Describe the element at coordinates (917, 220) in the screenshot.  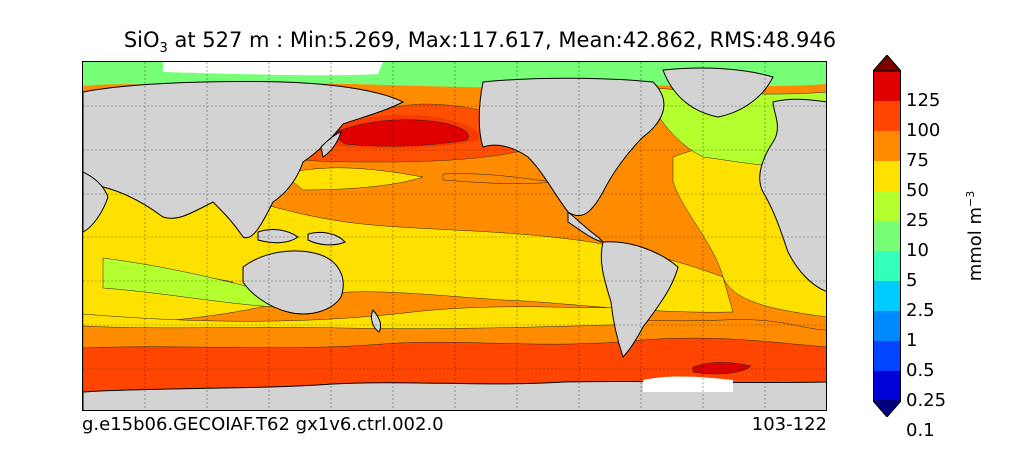
I see `colorbar-tick-label: 25` at that location.